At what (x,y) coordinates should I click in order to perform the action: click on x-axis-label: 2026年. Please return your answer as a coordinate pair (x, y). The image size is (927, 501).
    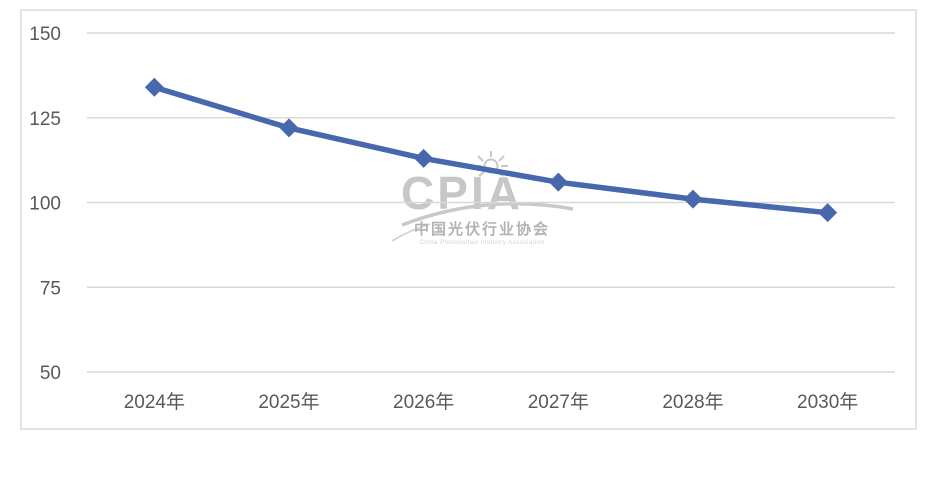
    Looking at the image, I should click on (423, 402).